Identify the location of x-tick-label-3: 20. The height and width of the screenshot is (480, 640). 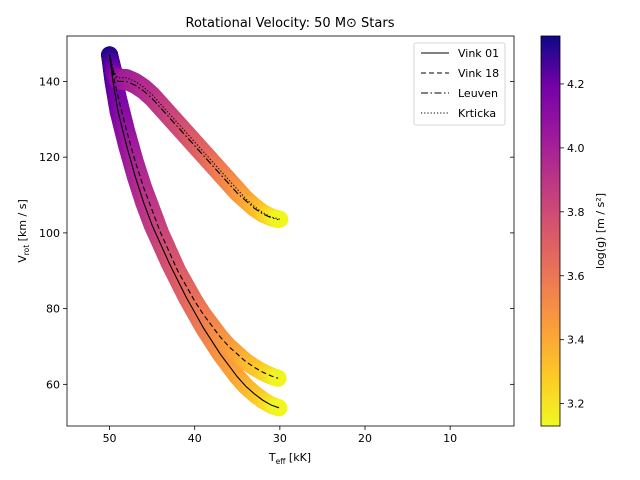
(365, 438).